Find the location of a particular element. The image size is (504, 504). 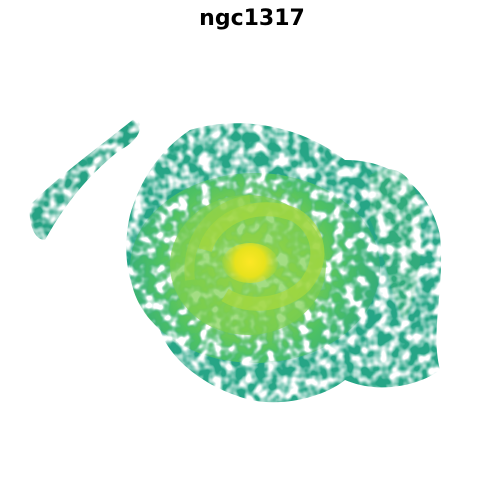

image-title: ngc1317 is located at coordinates (252, 18).